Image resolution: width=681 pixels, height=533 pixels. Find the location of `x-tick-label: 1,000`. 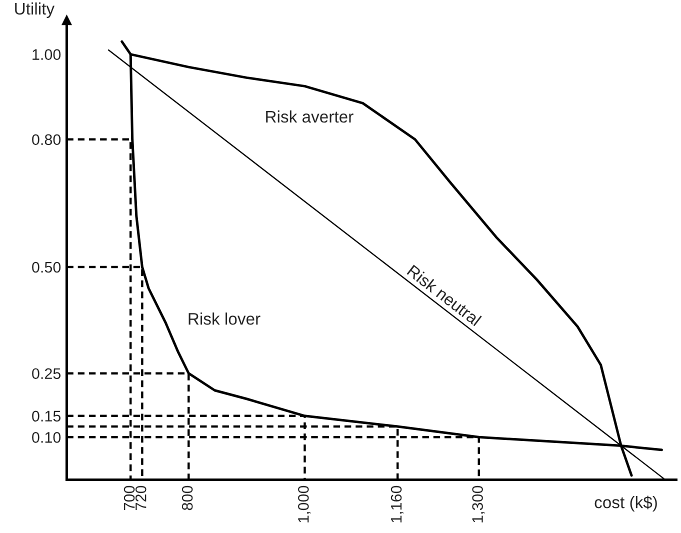

x-tick-label: 1,000 is located at coordinates (304, 504).